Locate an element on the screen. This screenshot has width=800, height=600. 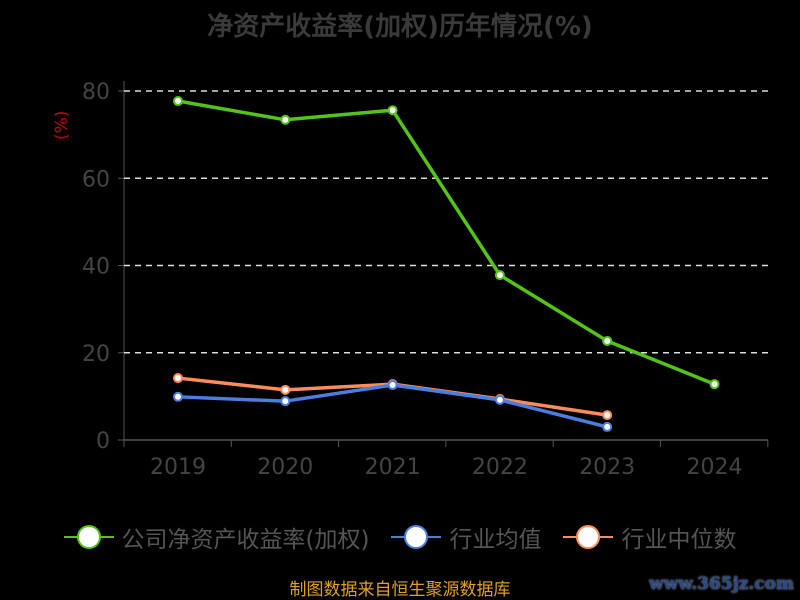
watermark: www.365jz.com is located at coordinates (721, 584).